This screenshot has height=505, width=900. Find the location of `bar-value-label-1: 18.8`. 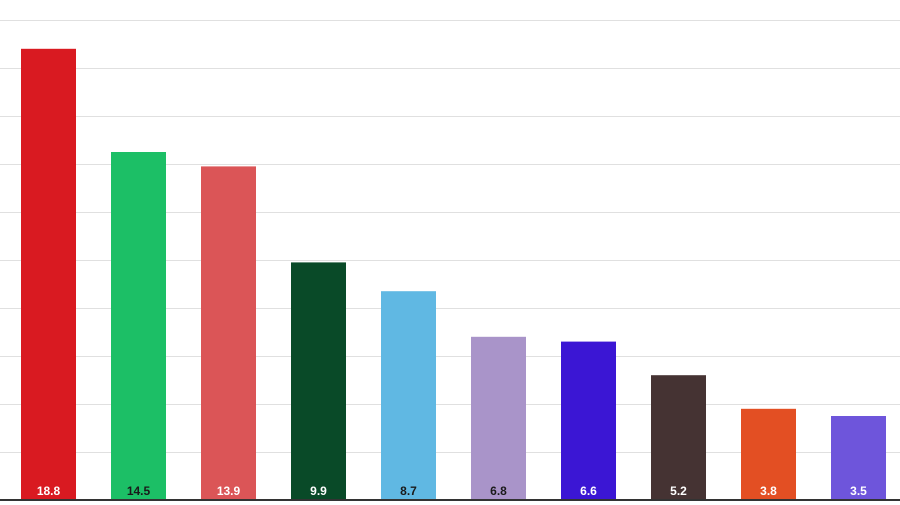

bar-value-label-1: 18.8 is located at coordinates (49, 491).